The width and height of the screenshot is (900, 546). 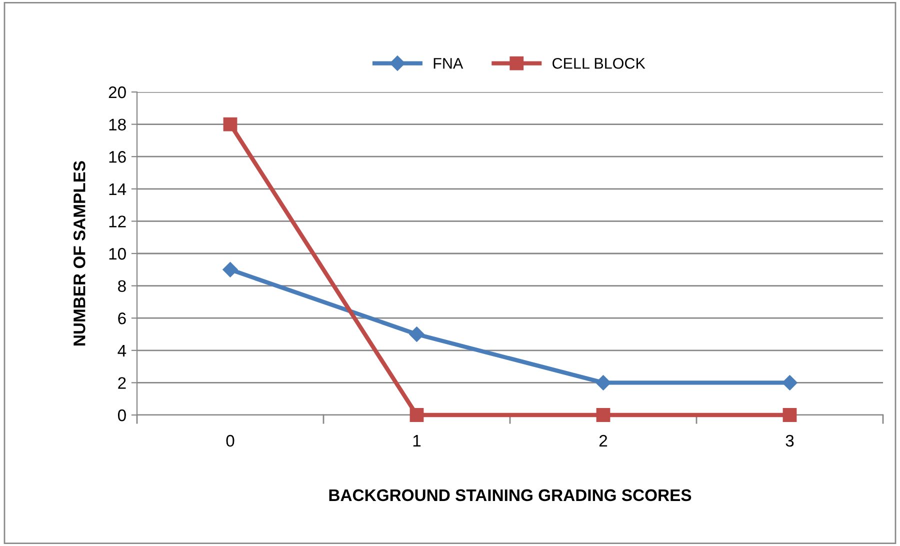 I want to click on y-axis-title: NUMBER OF SAMPLES, so click(x=80, y=253).